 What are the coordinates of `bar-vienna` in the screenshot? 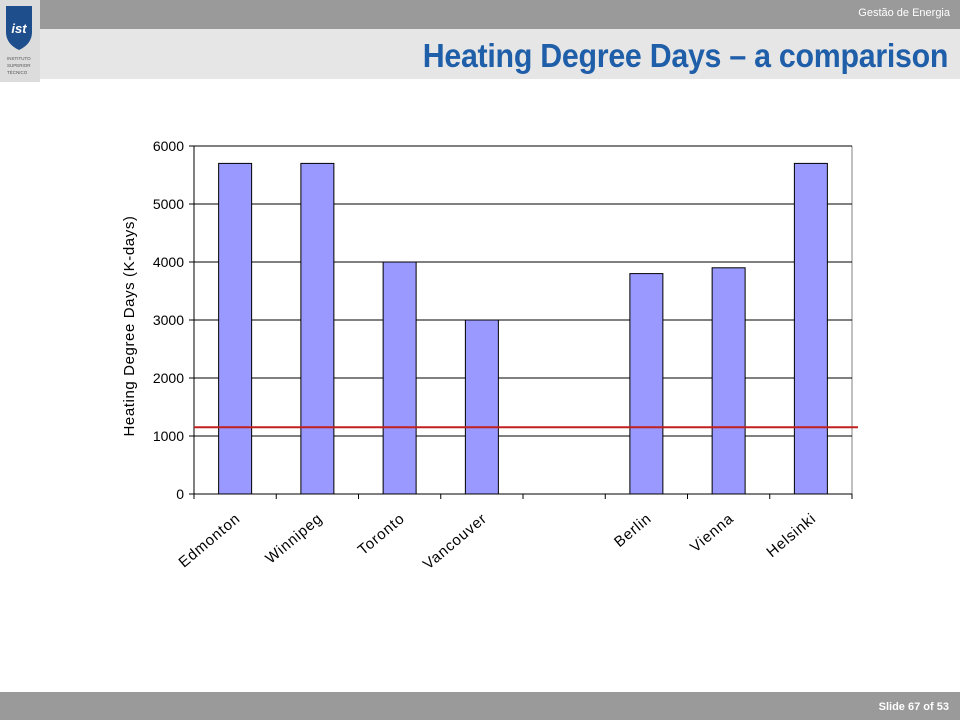 It's located at (728, 381).